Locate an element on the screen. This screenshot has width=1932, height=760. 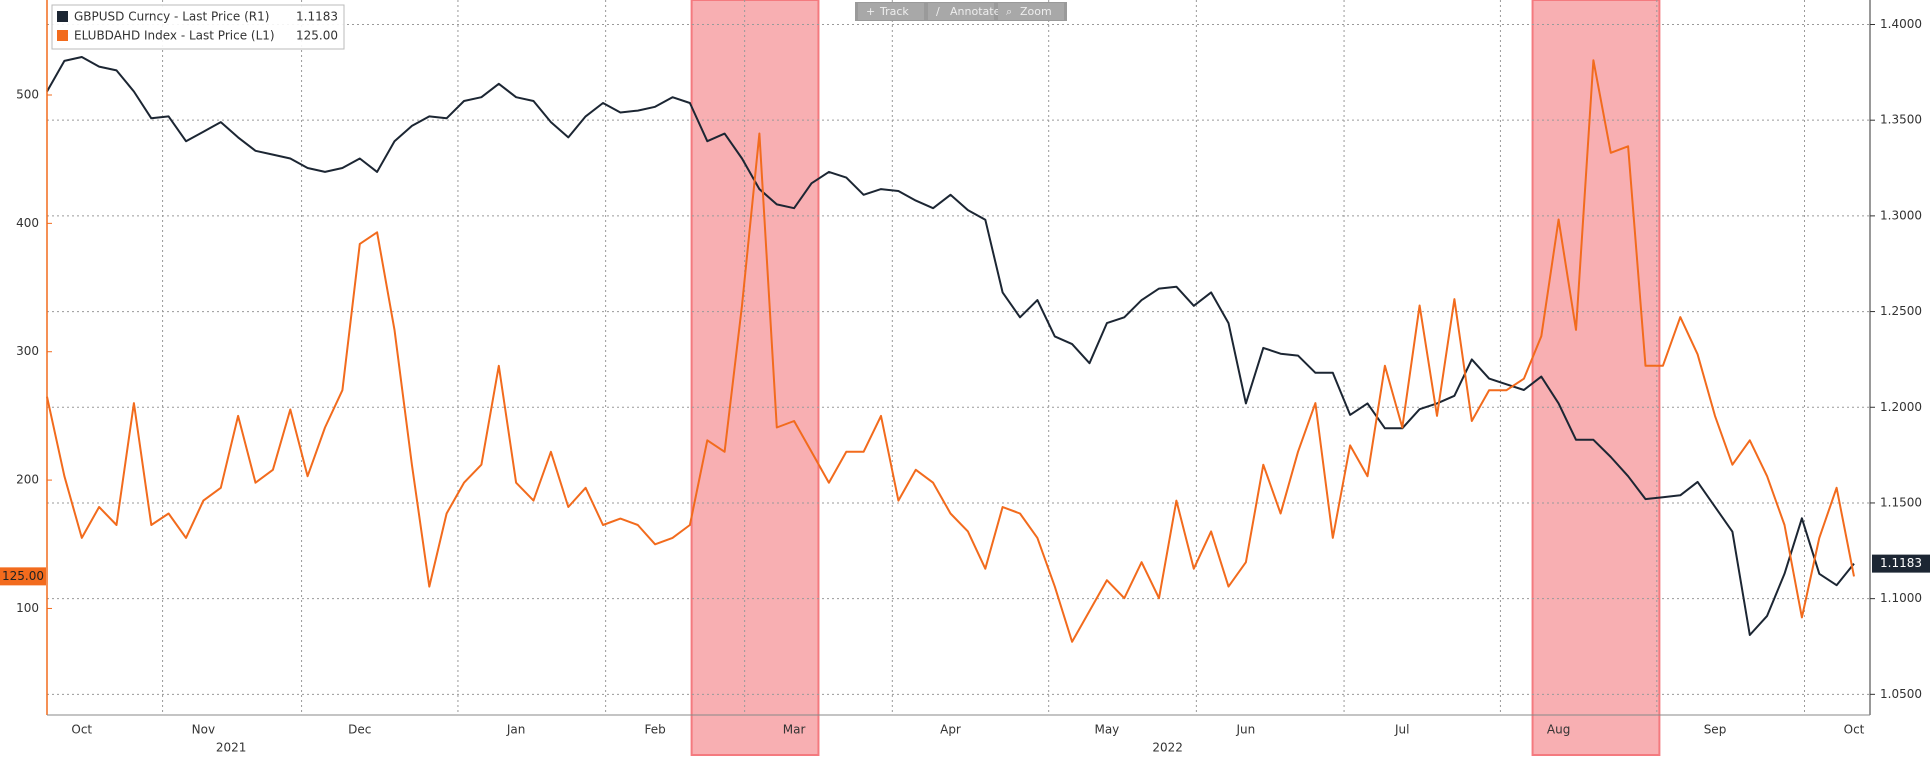
y2-tick-label: 1.2500 is located at coordinates (1901, 311).